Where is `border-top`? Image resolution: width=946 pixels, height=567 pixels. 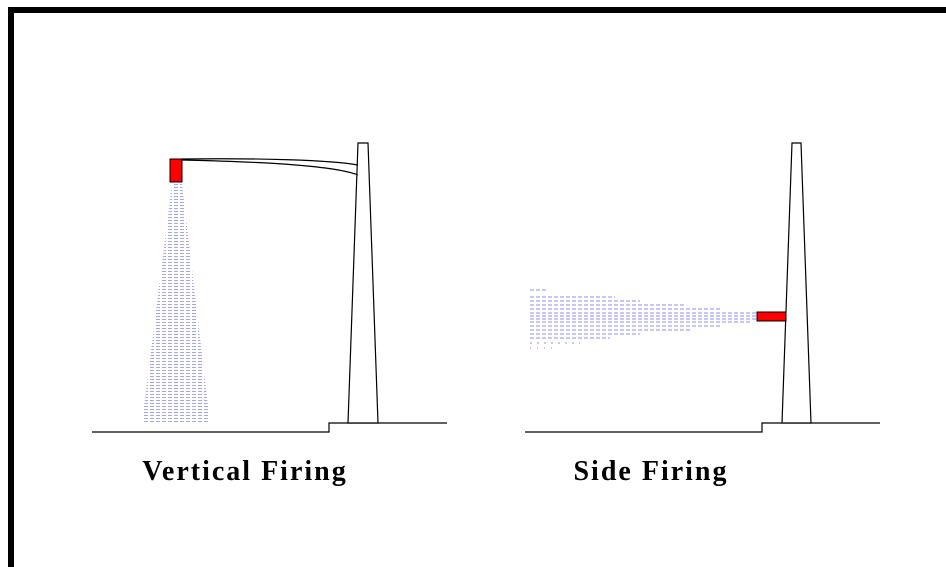
border-top is located at coordinates (477, 10).